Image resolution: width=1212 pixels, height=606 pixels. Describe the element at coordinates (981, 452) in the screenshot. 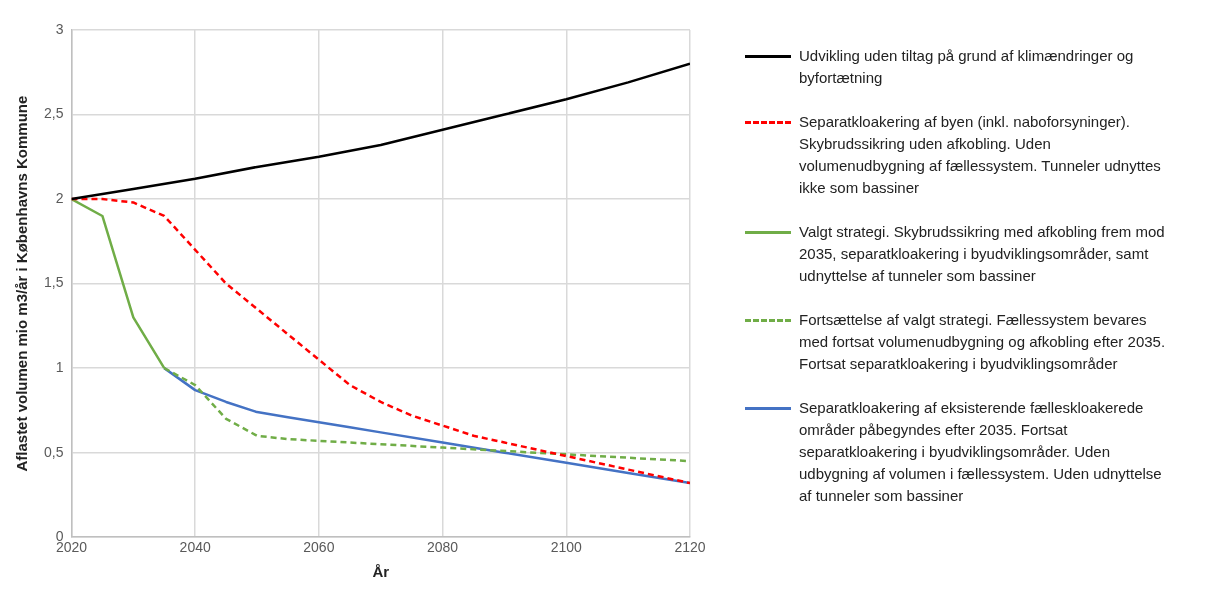

I see `legend-label: Separatkloakering af eksisterende fælleskloakerede områder påbegyndes efter 2035. Fortsat separatkloakering i byudviklingsområder. Uden udbygning af volumen i fællessystem. Uden udnyttelse af tunneler som bassiner` at that location.